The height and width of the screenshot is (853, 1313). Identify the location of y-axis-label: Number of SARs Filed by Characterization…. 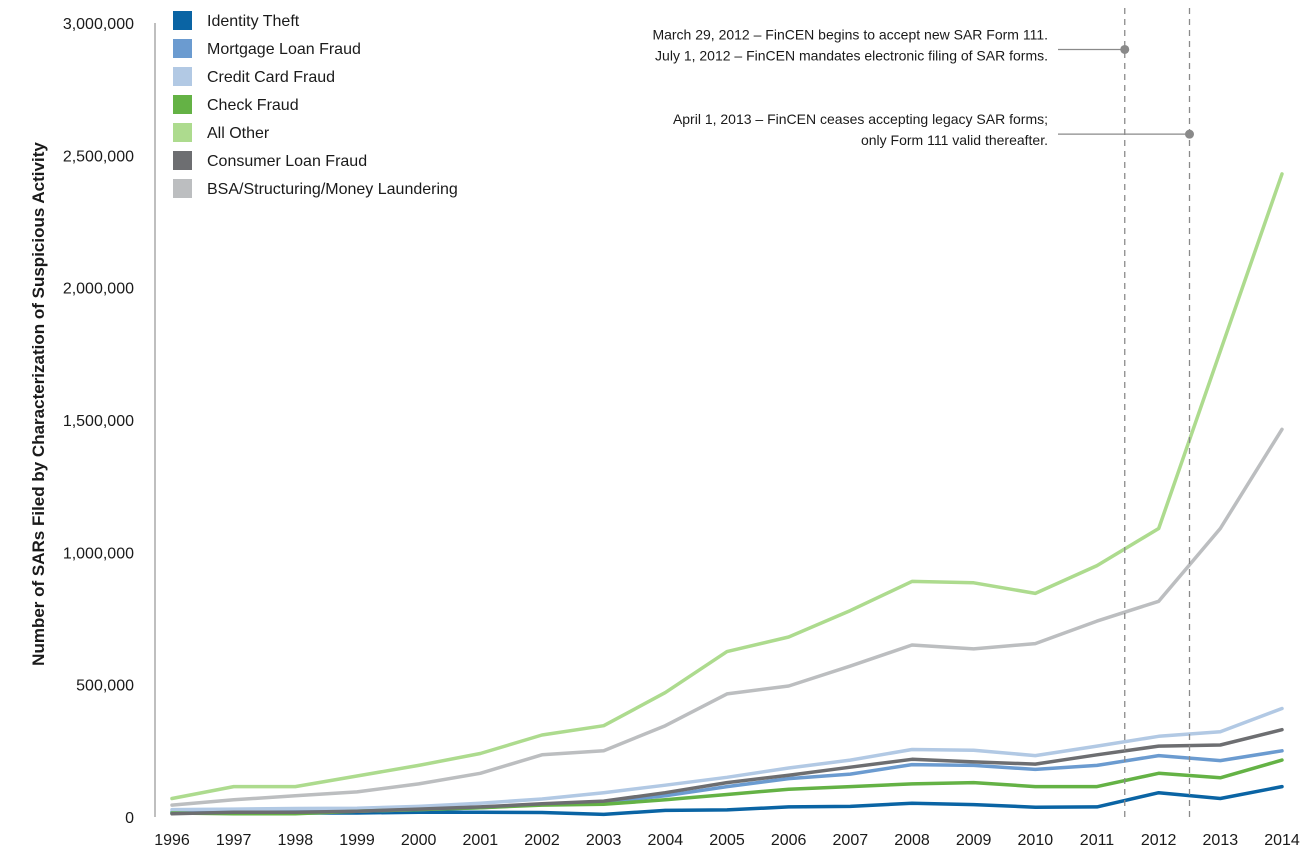
(38, 404).